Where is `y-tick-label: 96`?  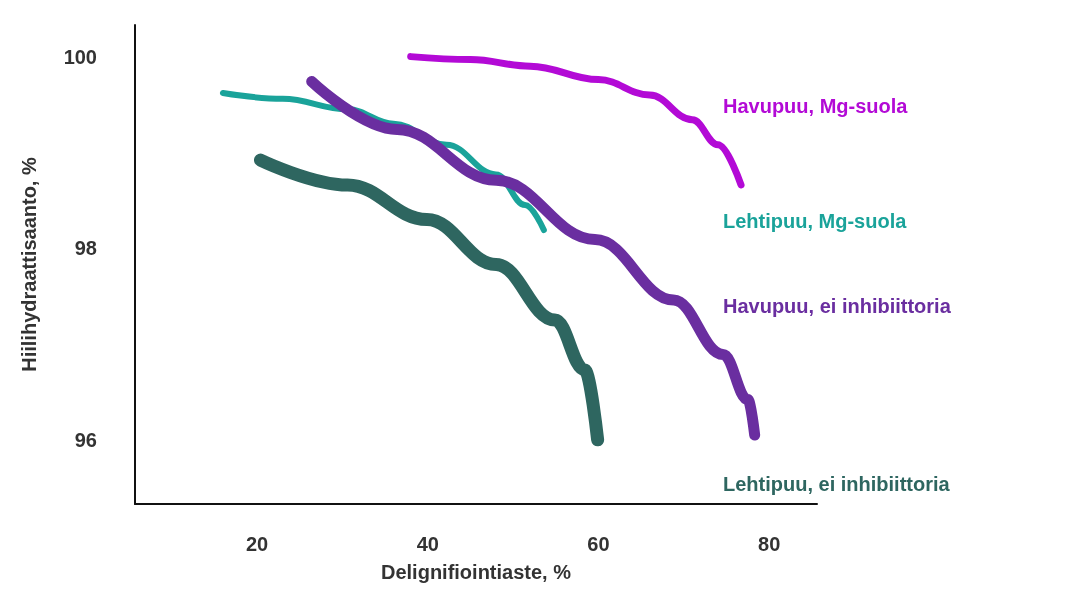 y-tick-label: 96 is located at coordinates (85, 439).